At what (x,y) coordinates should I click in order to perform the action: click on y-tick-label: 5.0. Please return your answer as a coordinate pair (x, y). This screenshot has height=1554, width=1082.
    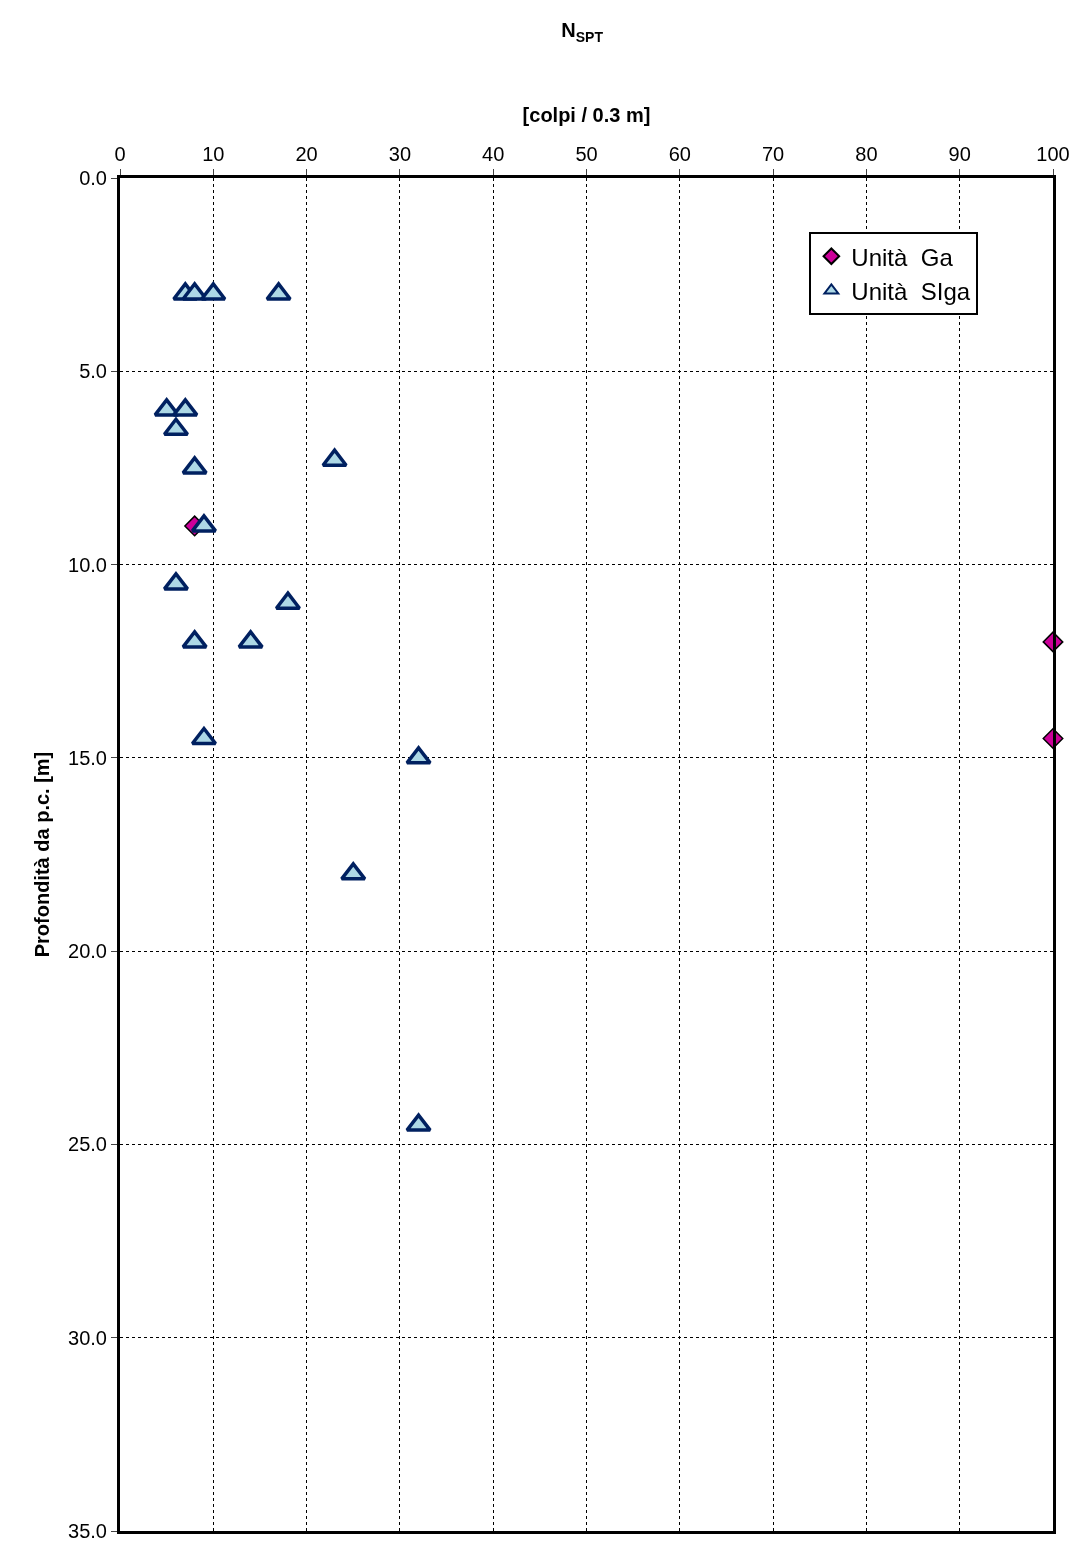
    Looking at the image, I should click on (93, 371).